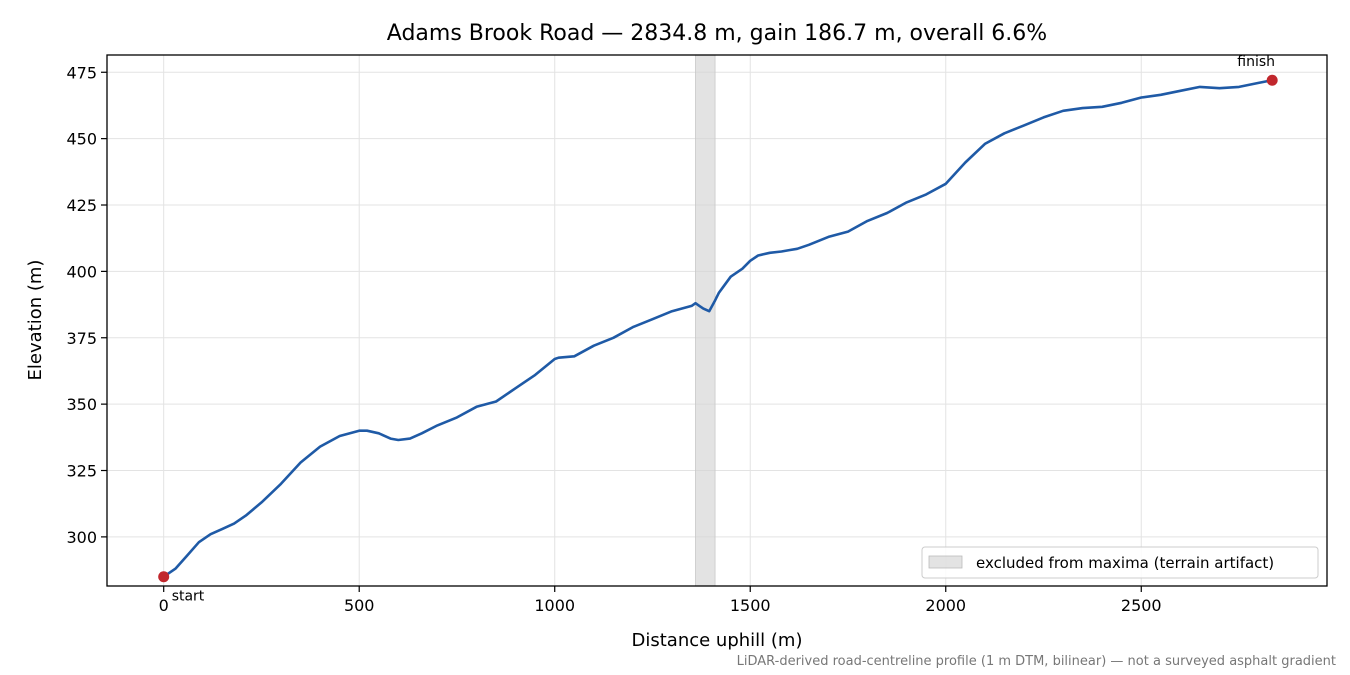  What do you see at coordinates (660, 600) in the screenshot?
I see `x-axis: 0 500 1000 1500 2000 2500` at bounding box center [660, 600].